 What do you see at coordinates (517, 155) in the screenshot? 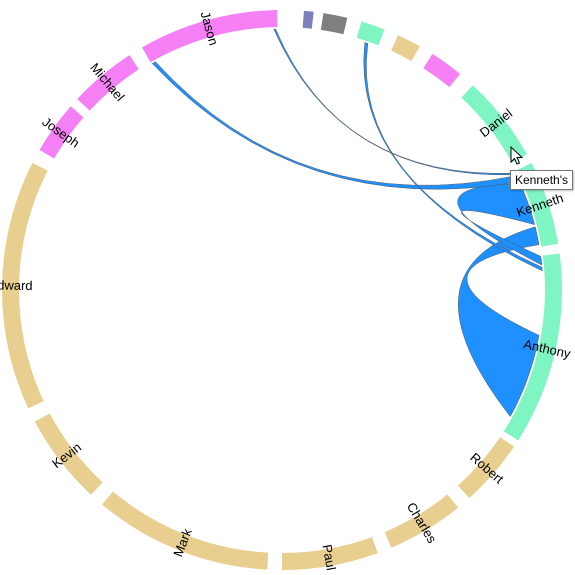
I see `mouse-cursor-icon` at bounding box center [517, 155].